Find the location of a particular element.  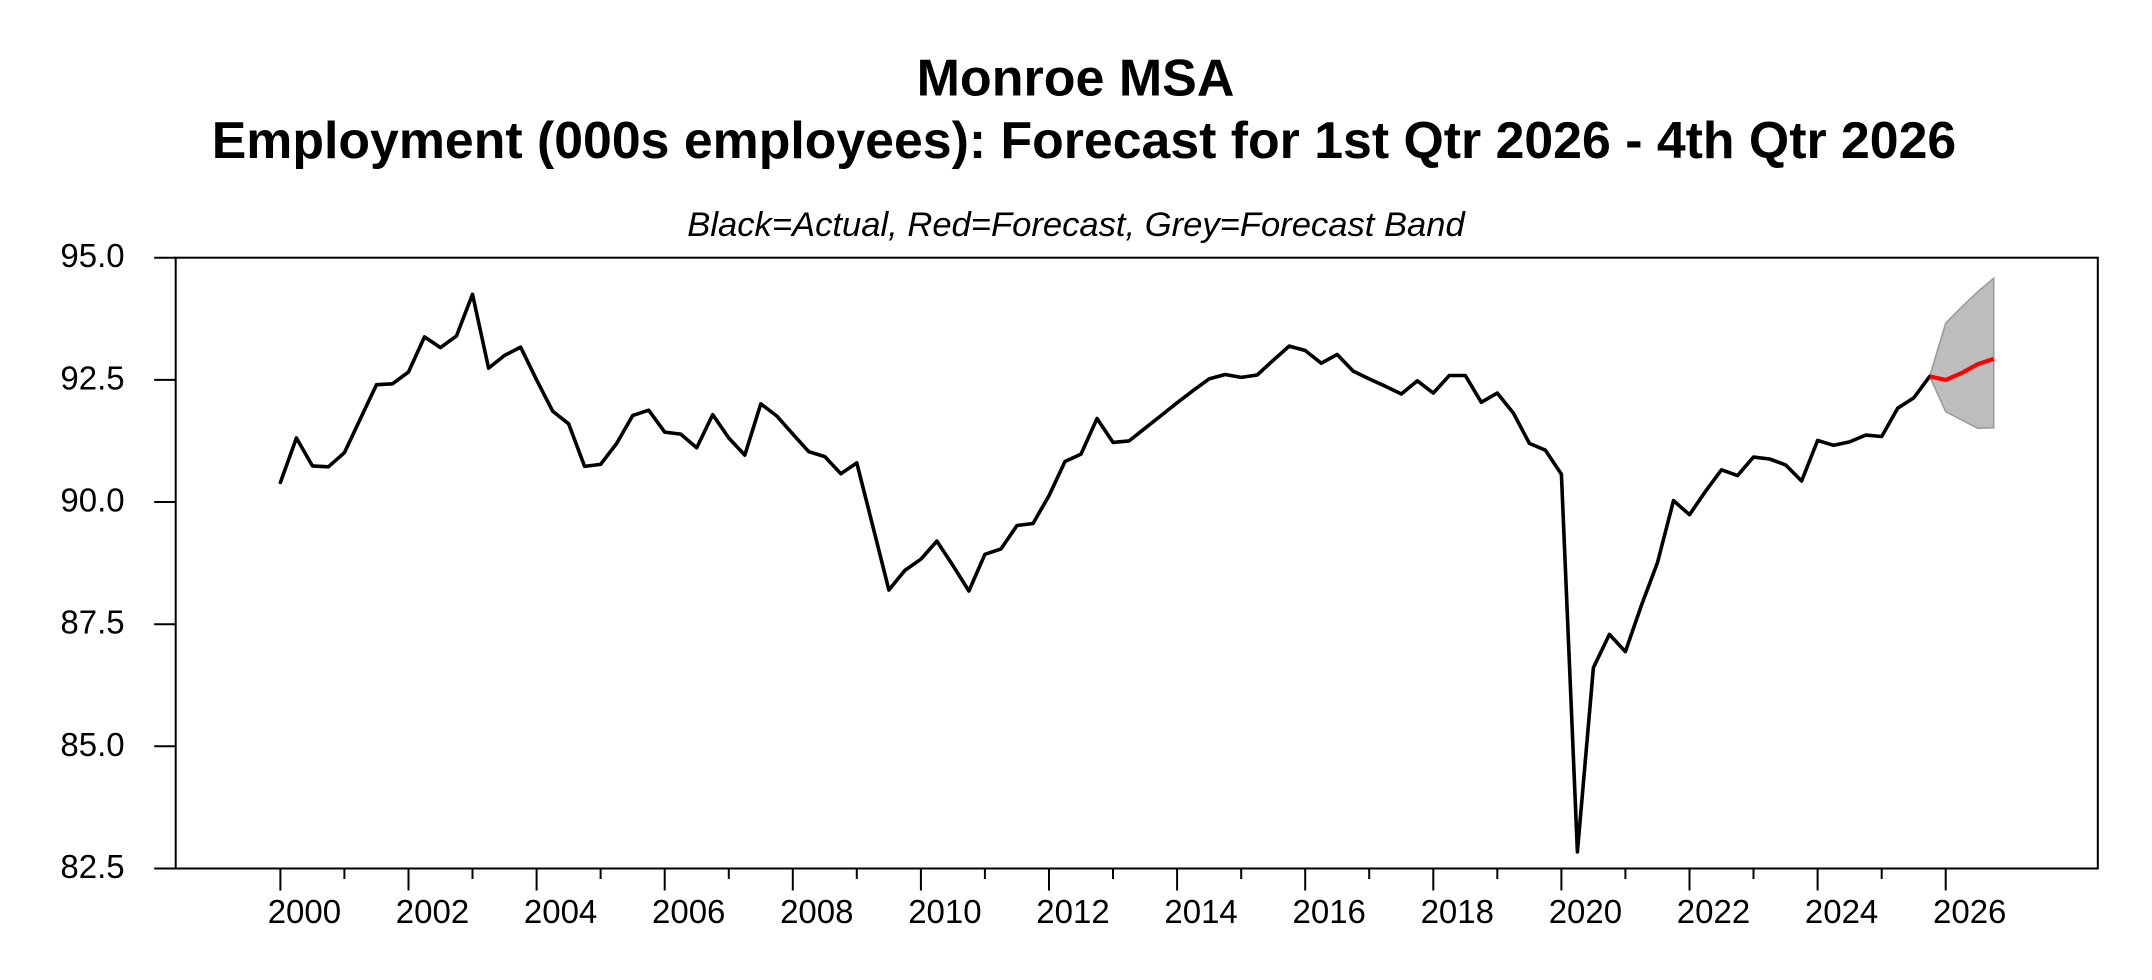

svg-text: 82.5 is located at coordinates (92, 866).